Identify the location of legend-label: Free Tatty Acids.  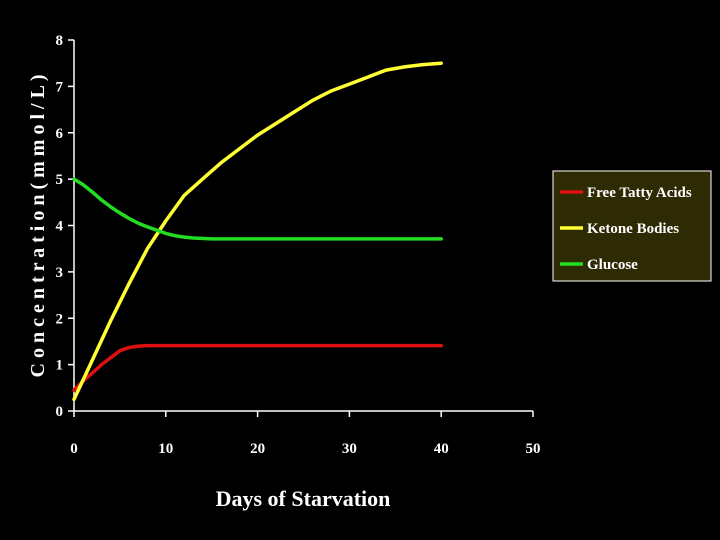
(639, 193).